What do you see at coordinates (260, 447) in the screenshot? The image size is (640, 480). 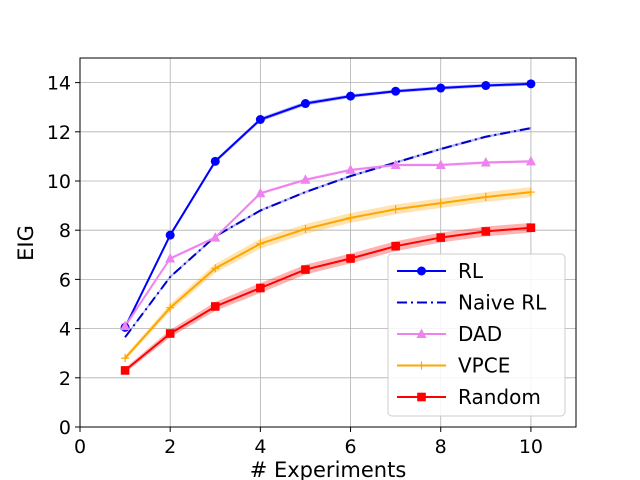 I see `x-tick-label: 4` at bounding box center [260, 447].